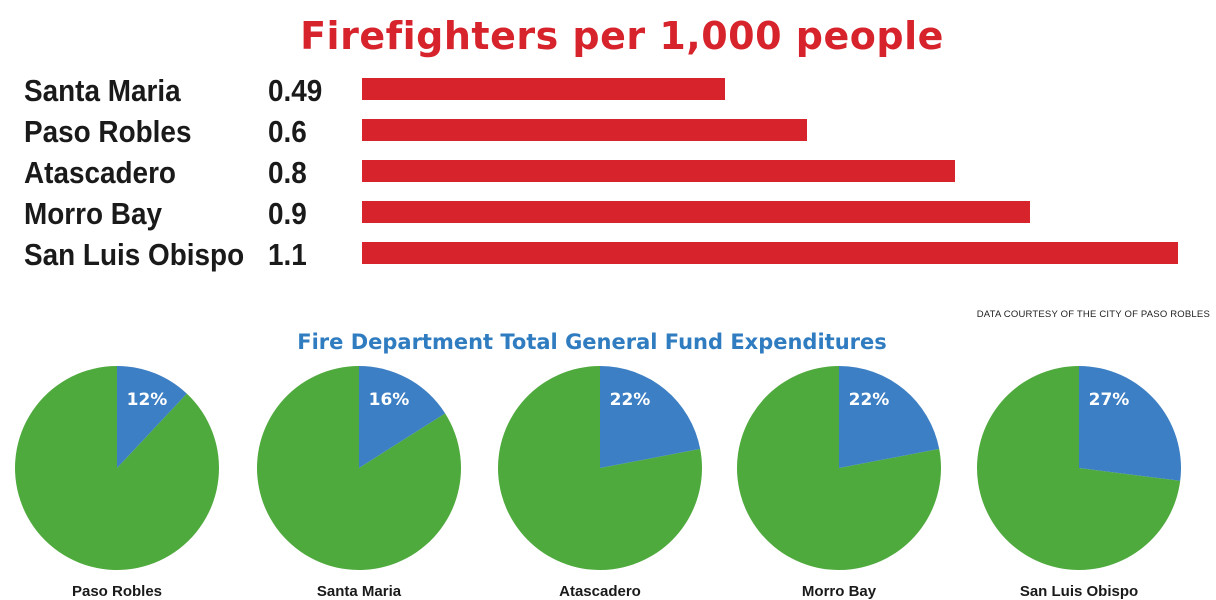 This screenshot has width=1216, height=600. I want to click on bar-value-label: 0.49, so click(295, 90).